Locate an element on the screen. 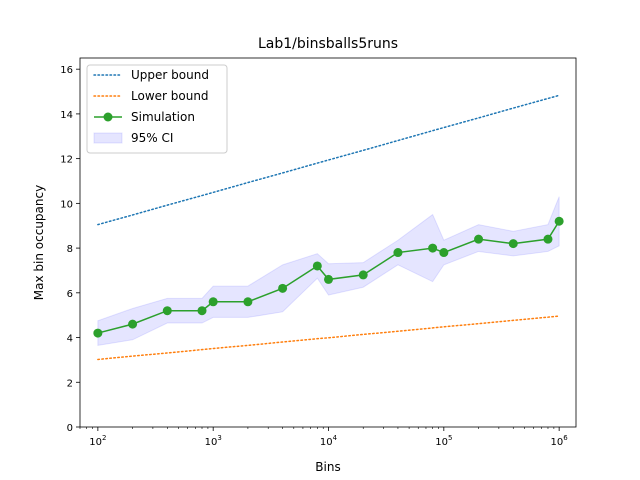 This screenshot has width=640, height=480. legend-label: Simulation is located at coordinates (163, 117).